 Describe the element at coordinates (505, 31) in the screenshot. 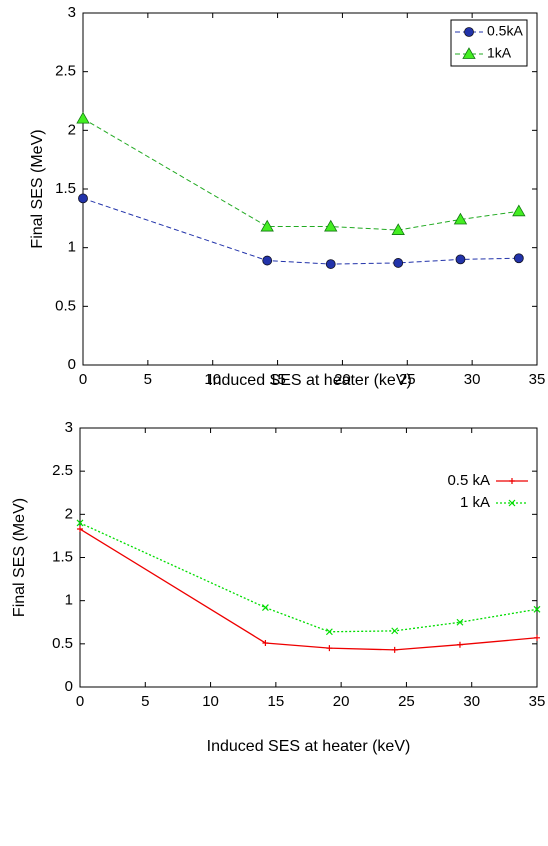

I see `legend-label: 0.5kA` at that location.